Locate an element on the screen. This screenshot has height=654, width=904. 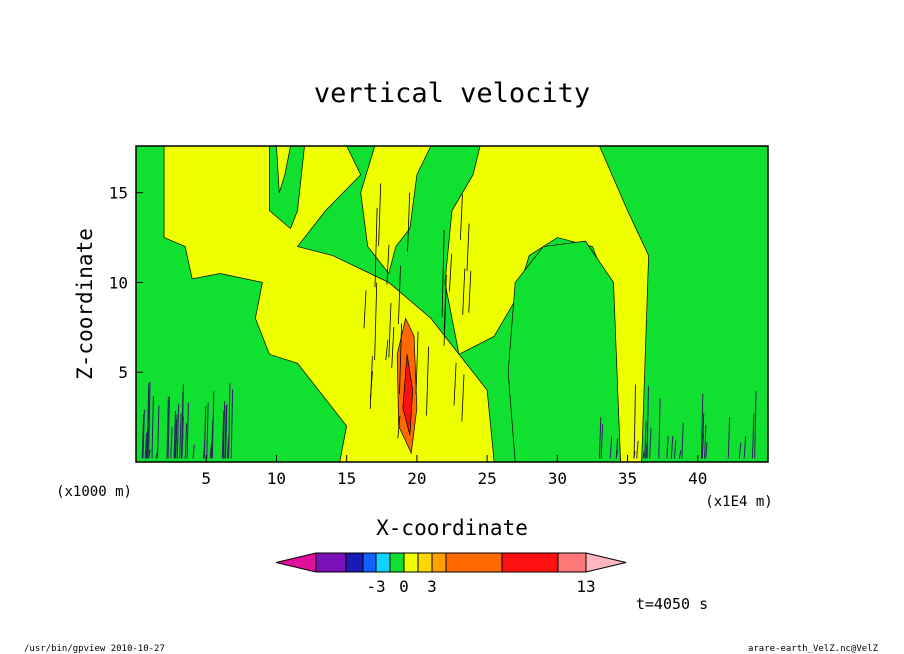
y-axis-label: Z-coordinate is located at coordinates (85, 304).